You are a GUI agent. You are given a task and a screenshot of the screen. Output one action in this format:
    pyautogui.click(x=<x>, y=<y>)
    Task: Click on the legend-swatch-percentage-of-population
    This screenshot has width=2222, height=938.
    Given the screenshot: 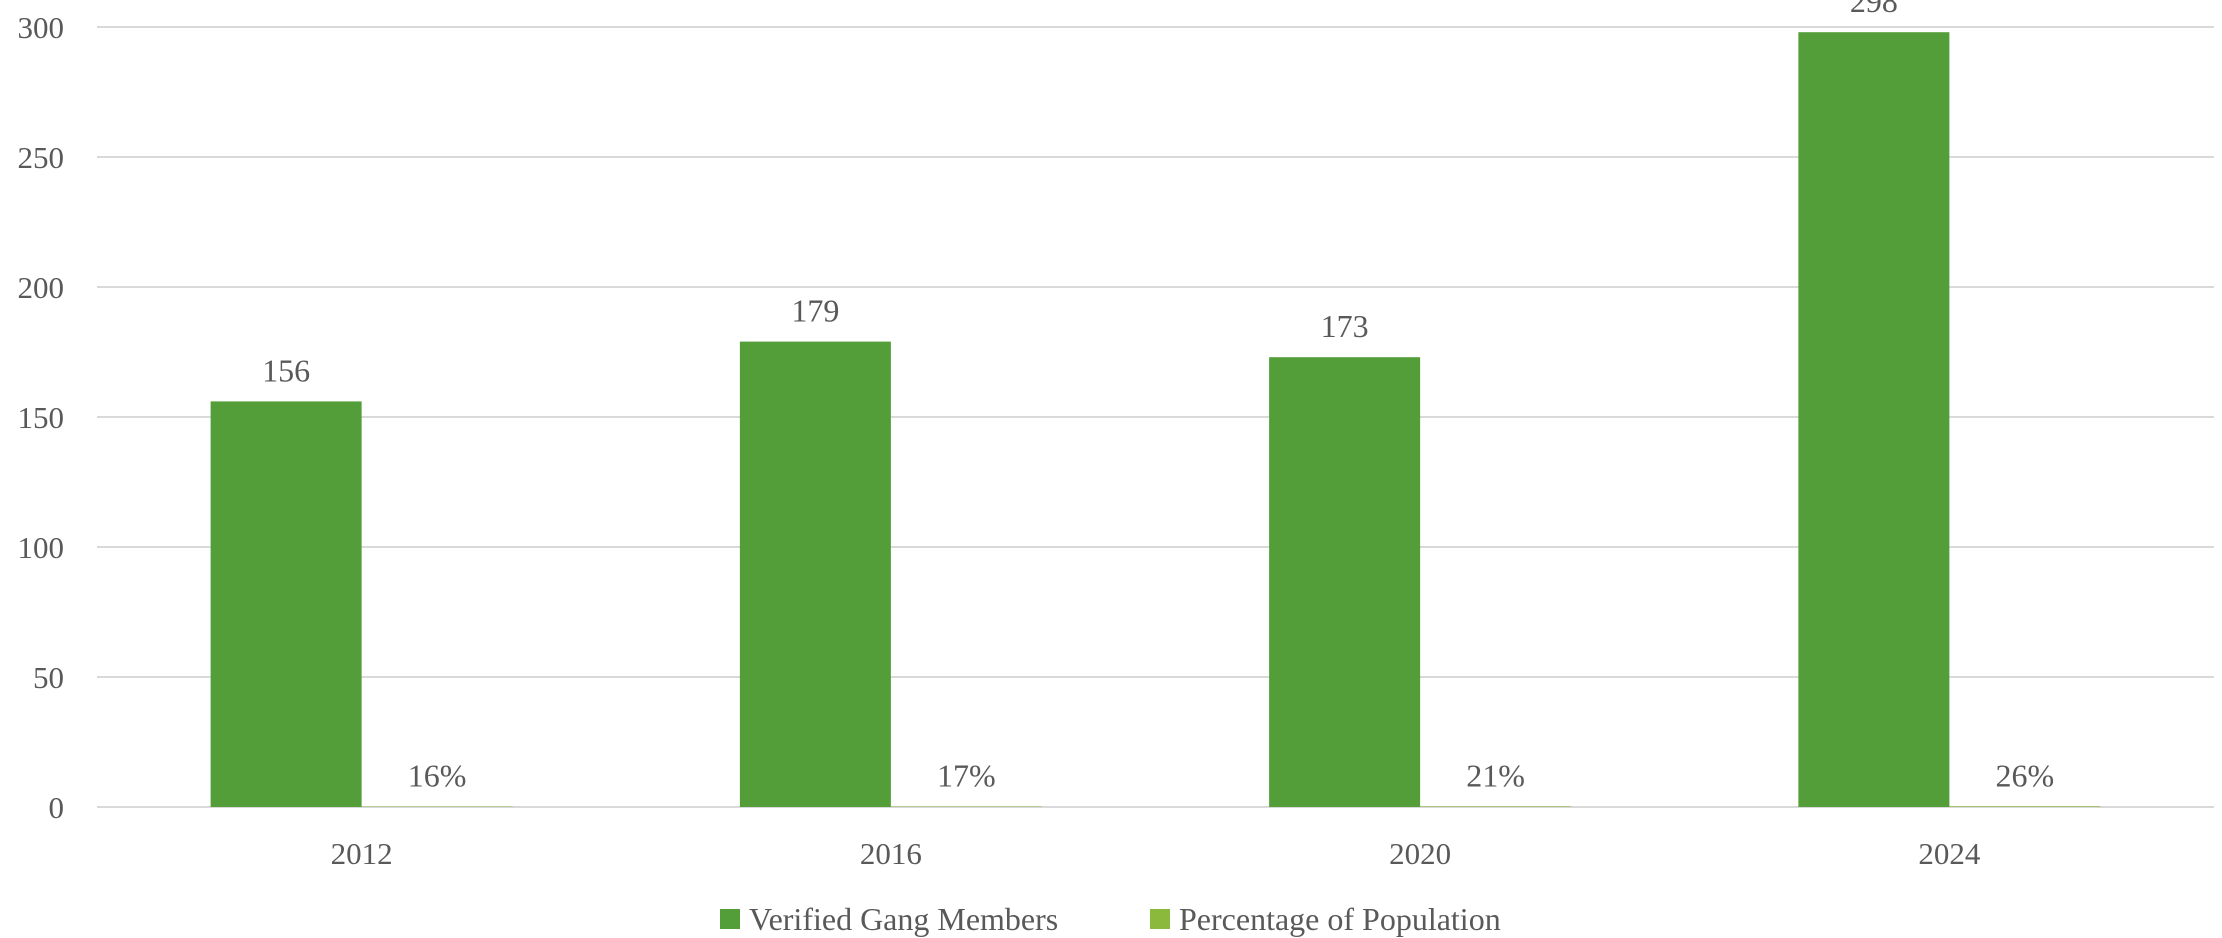 What is the action you would take?
    pyautogui.click(x=1160, y=919)
    